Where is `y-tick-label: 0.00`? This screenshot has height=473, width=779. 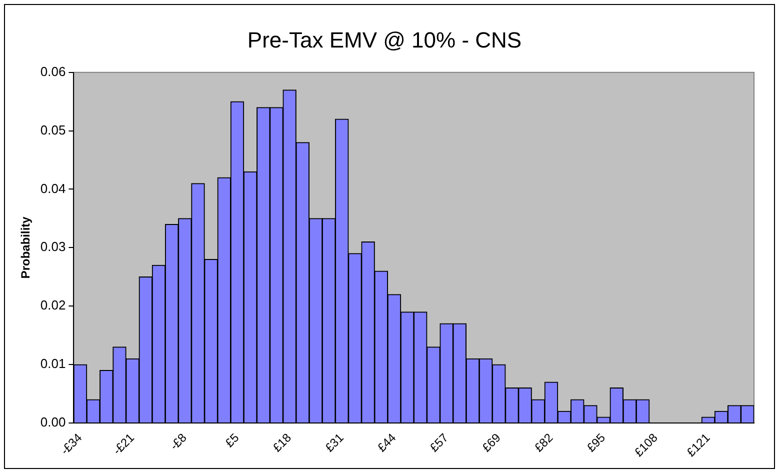
y-tick-label: 0.00 is located at coordinates (53, 422).